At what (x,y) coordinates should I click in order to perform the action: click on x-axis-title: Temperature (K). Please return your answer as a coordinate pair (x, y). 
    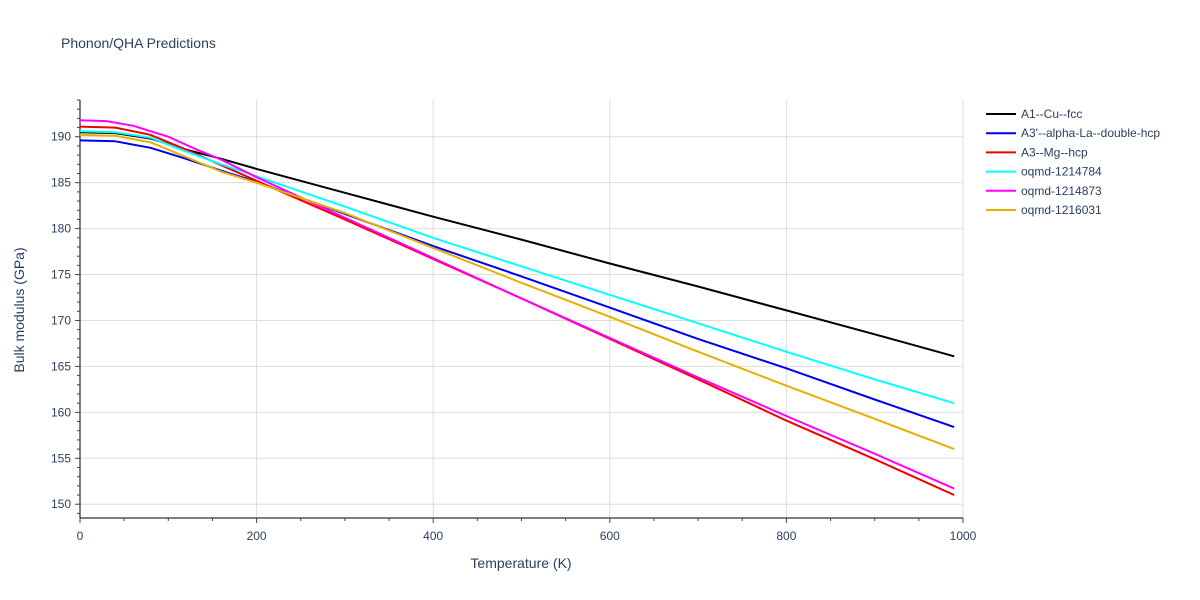
    Looking at the image, I should click on (520, 563).